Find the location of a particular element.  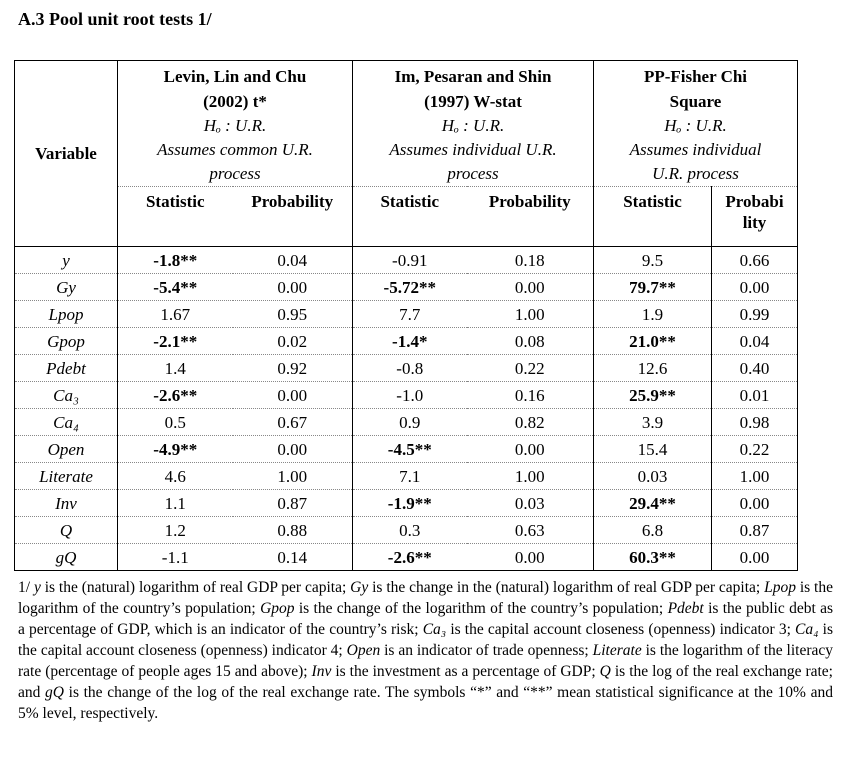

pp-statistic-header: Statistic is located at coordinates (652, 216).